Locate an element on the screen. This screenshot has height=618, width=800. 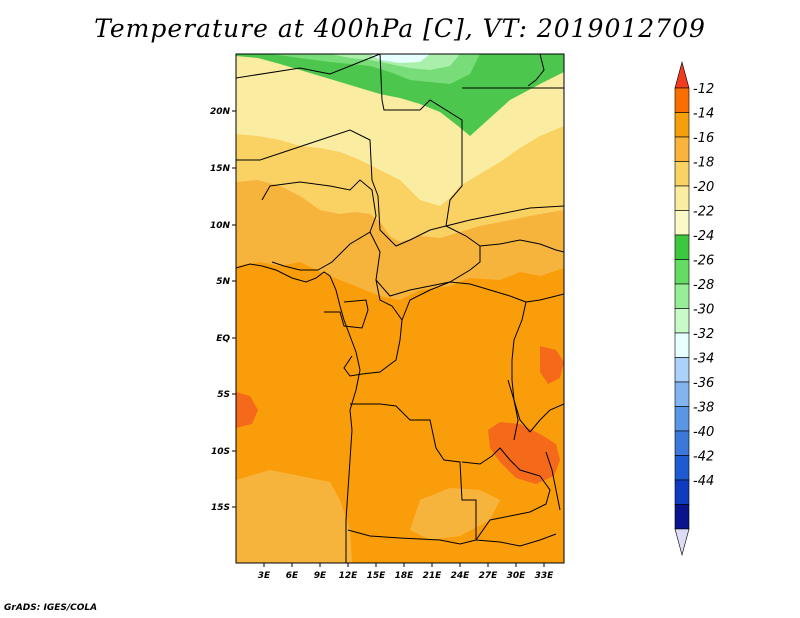
border-zambia is located at coordinates (506, 494).